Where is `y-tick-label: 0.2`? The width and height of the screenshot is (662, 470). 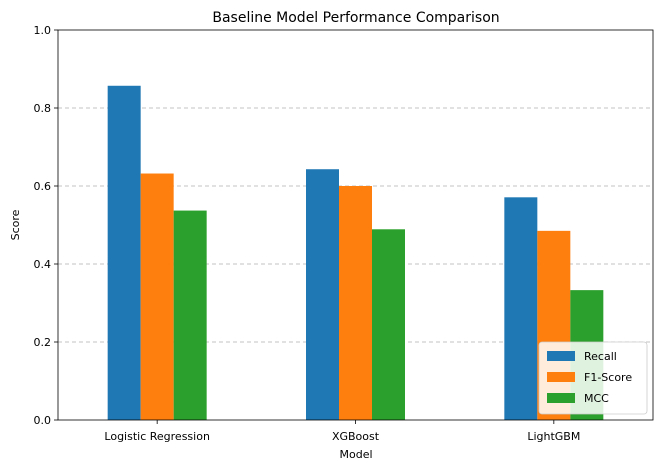 y-tick-label: 0.2 is located at coordinates (43, 342).